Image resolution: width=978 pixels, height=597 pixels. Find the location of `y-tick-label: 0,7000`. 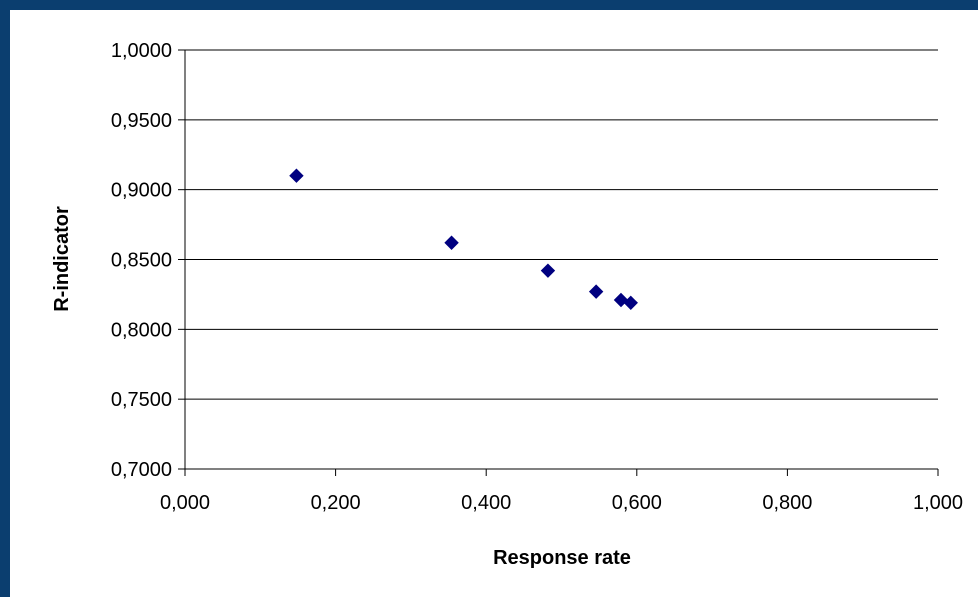

y-tick-label: 0,7000 is located at coordinates (141, 470).